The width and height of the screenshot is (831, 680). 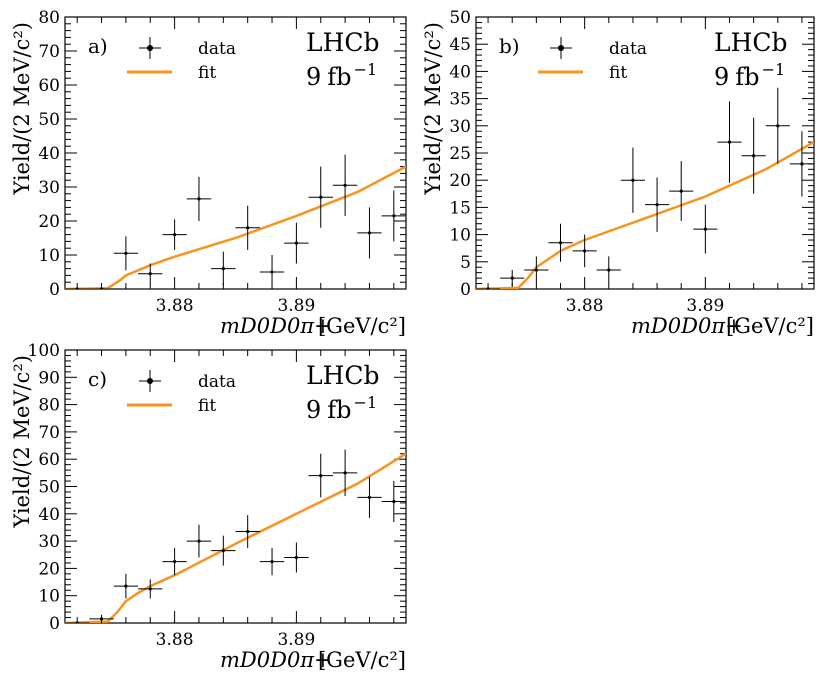 What do you see at coordinates (54, 290) in the screenshot?
I see `y-tick-label: 0` at bounding box center [54, 290].